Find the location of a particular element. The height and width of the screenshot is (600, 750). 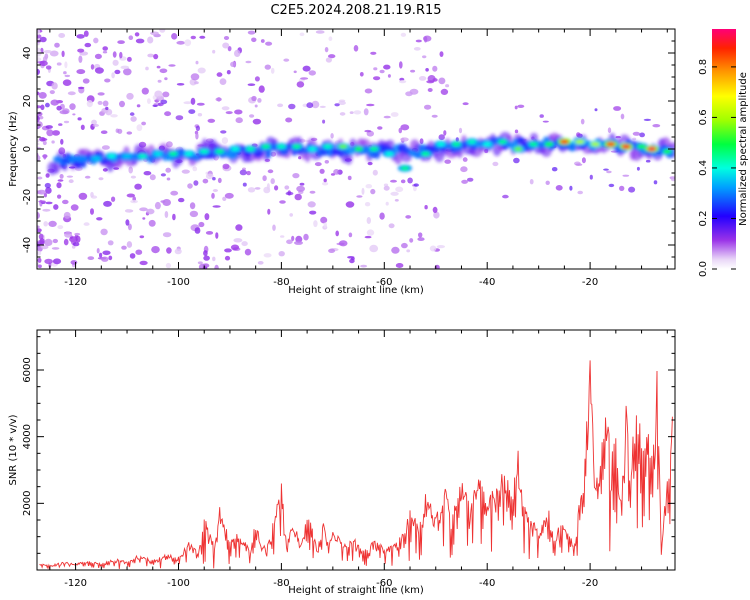

x-tick-label: -80 is located at coordinates (281, 282).